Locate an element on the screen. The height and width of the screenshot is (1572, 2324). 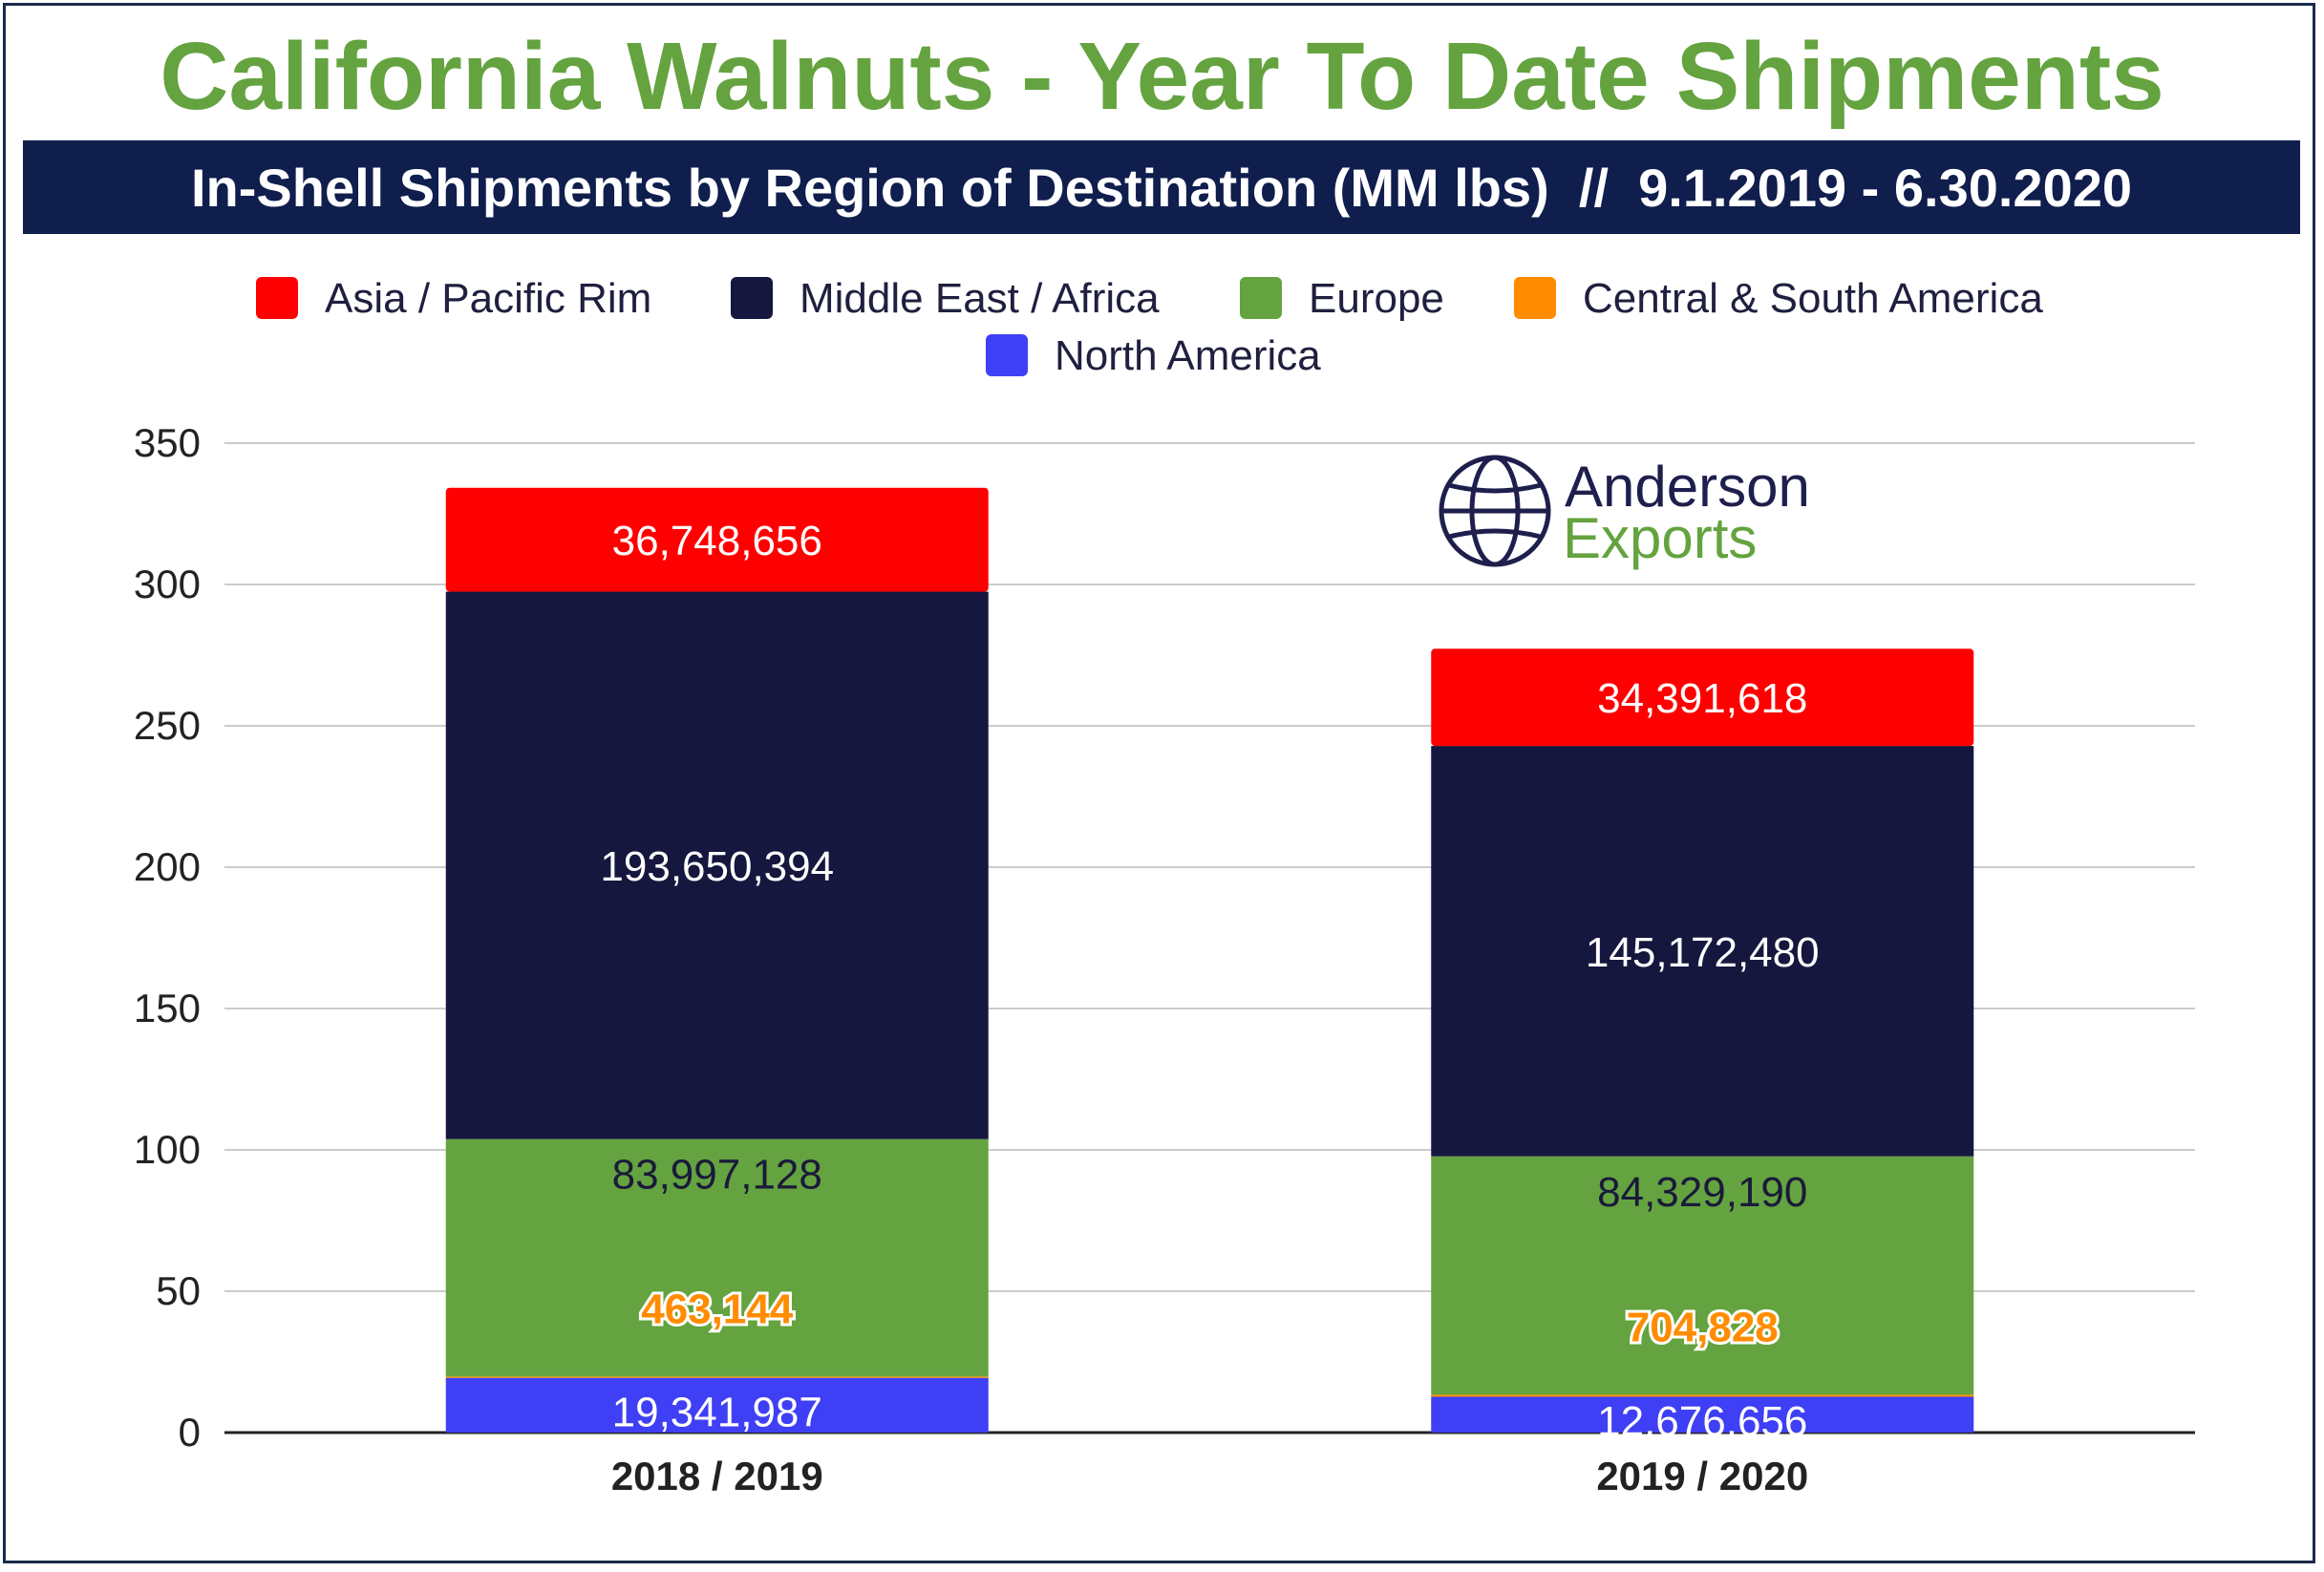
data-label: 34,391,618 is located at coordinates (1702, 698).